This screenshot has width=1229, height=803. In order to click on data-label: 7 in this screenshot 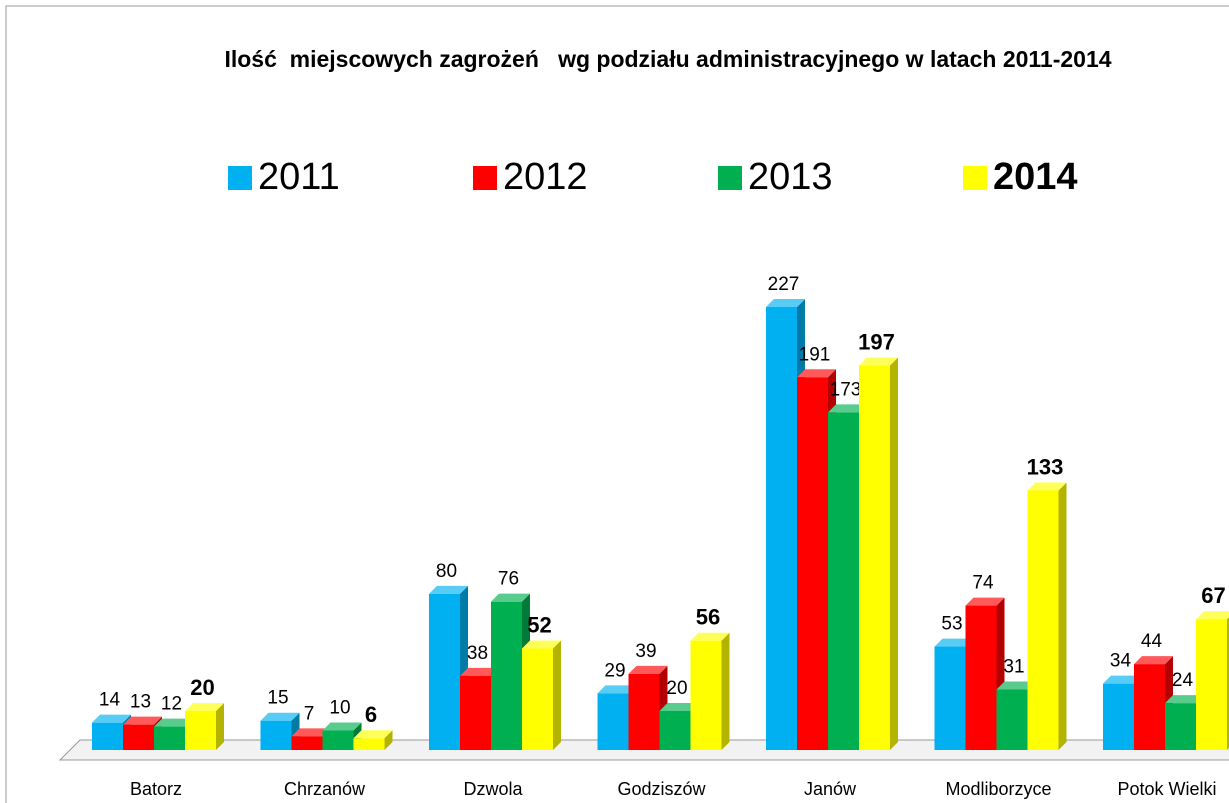, I will do `click(309, 713)`.